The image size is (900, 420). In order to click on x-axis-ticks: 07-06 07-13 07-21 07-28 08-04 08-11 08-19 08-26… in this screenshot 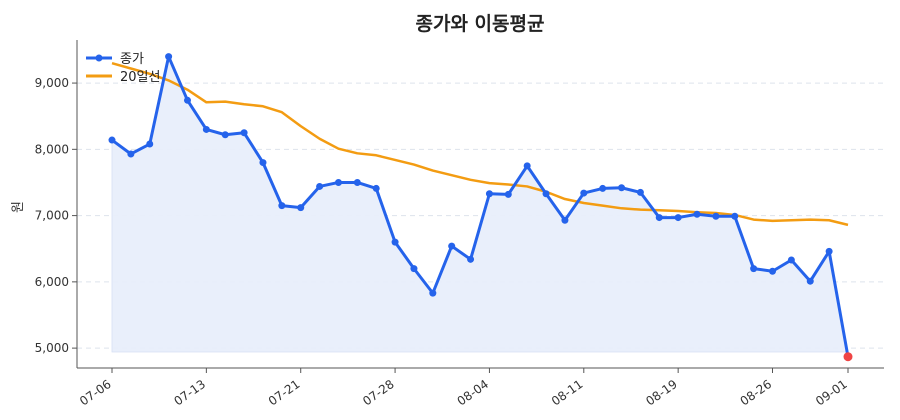, I will do `click(463, 388)`.